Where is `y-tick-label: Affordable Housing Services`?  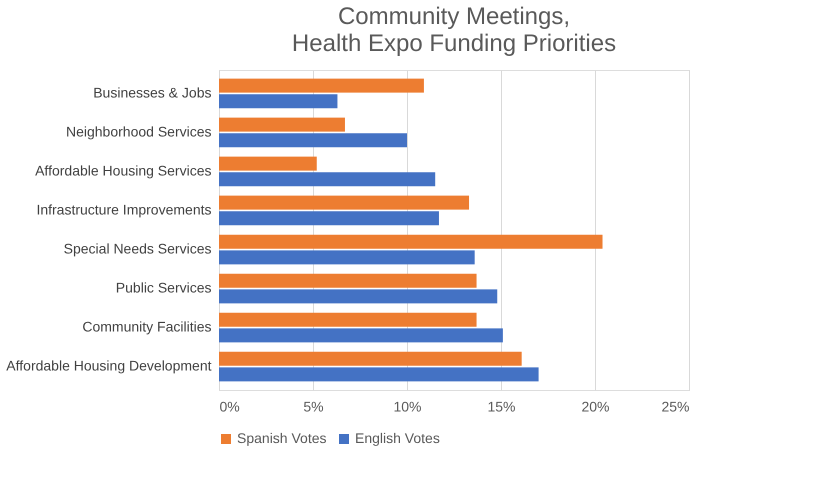 y-tick-label: Affordable Housing Services is located at coordinates (123, 170).